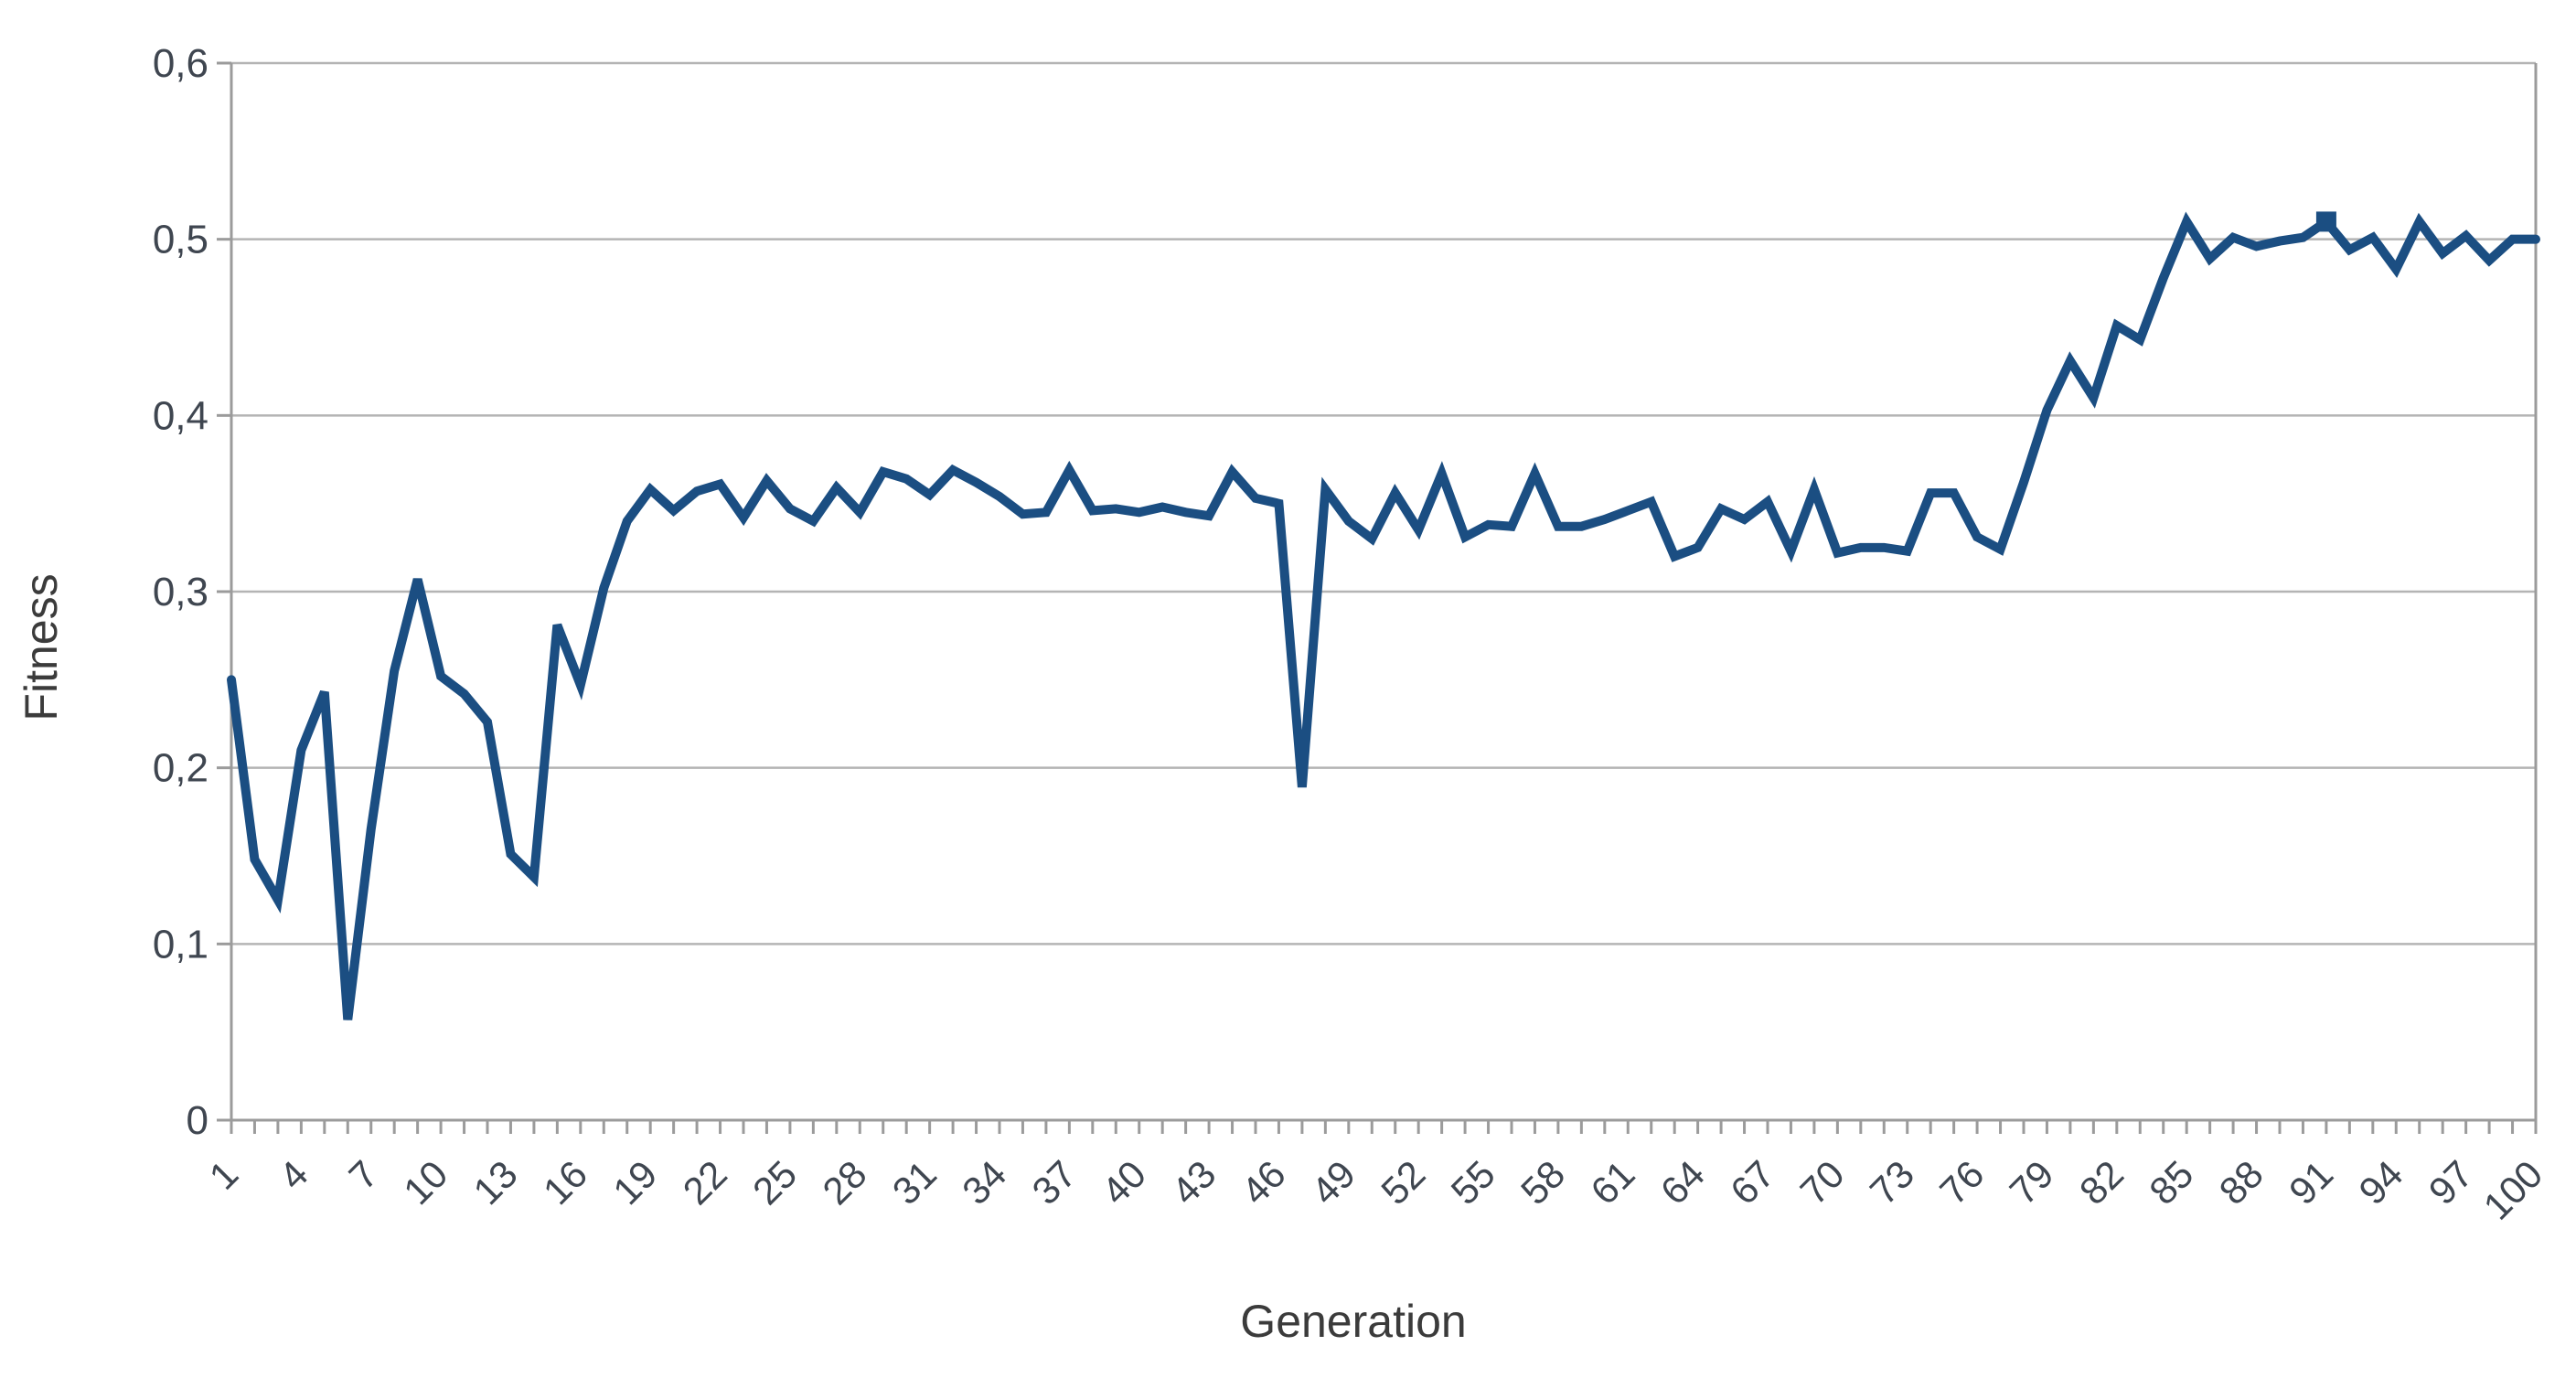 This screenshot has height=1378, width=2576. I want to click on y-tick-label: 0,5, so click(180, 240).